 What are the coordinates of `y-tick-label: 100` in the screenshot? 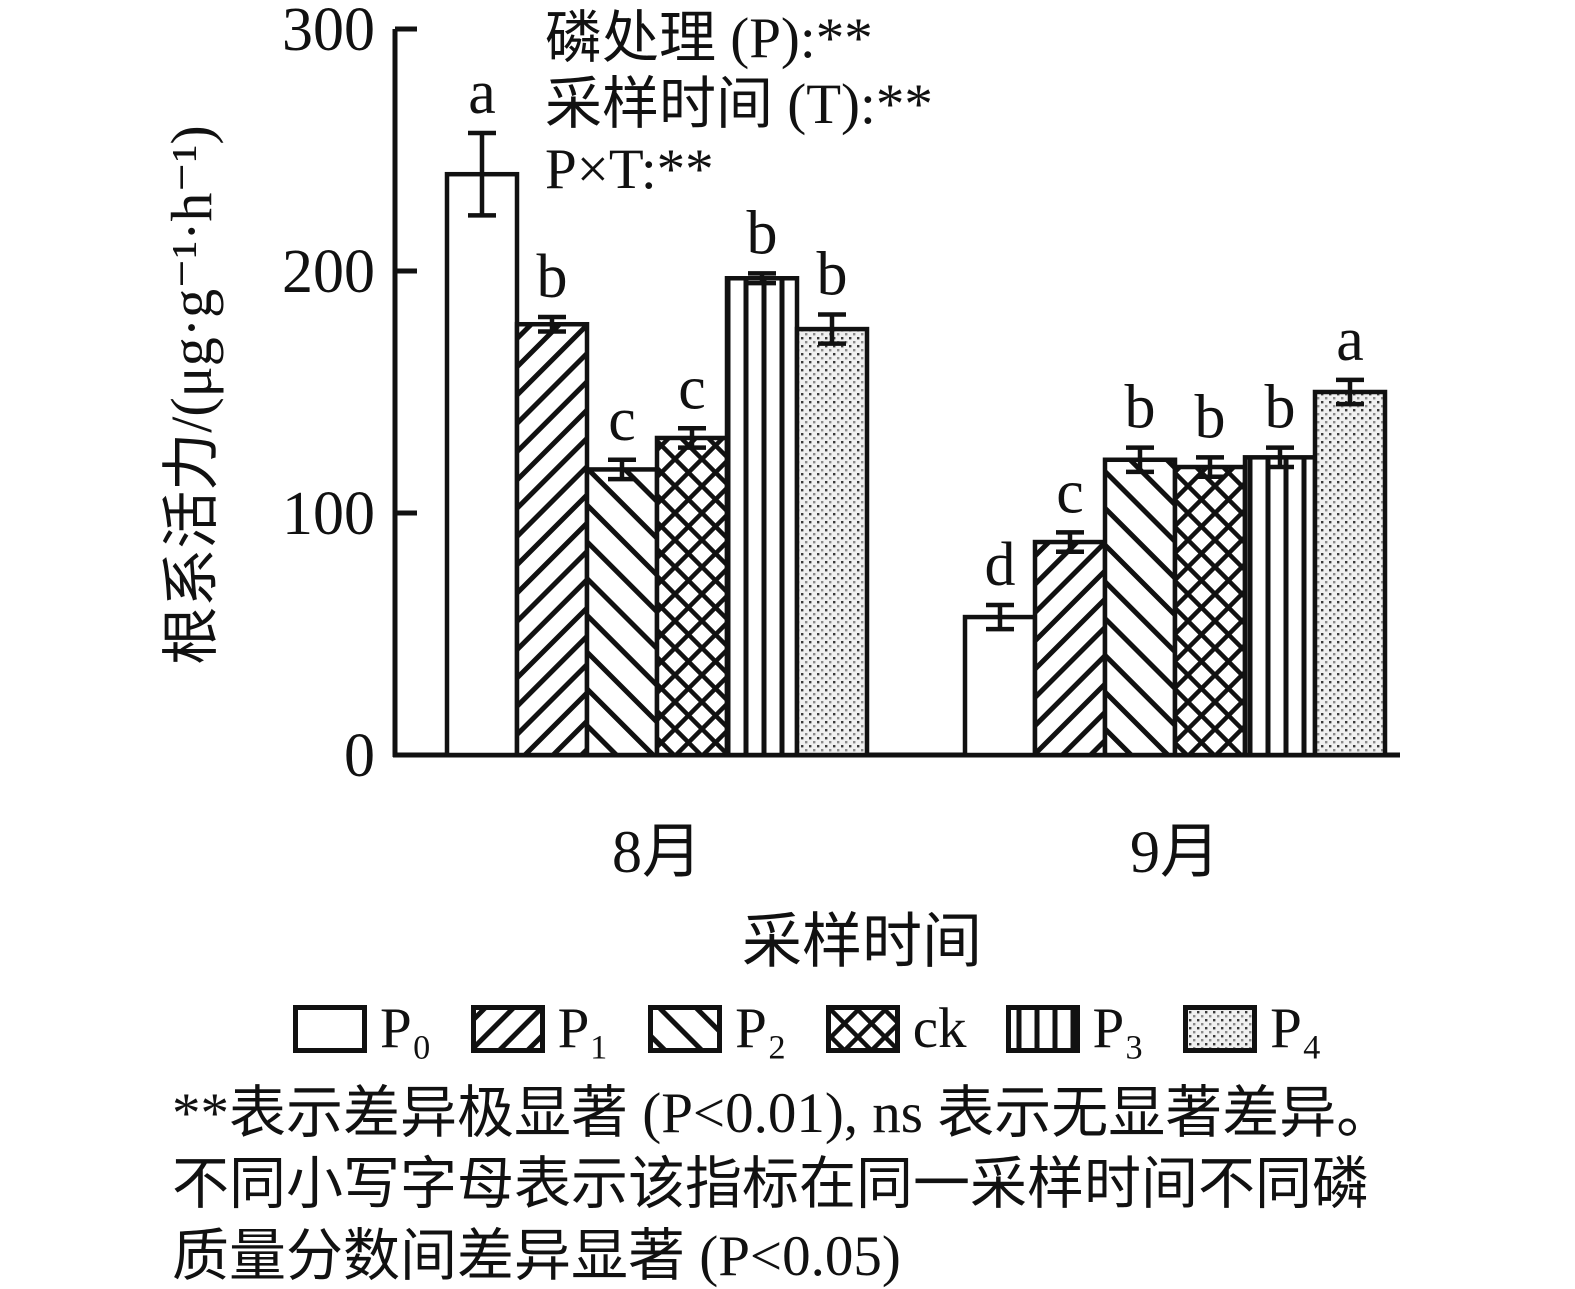 It's located at (328, 514).